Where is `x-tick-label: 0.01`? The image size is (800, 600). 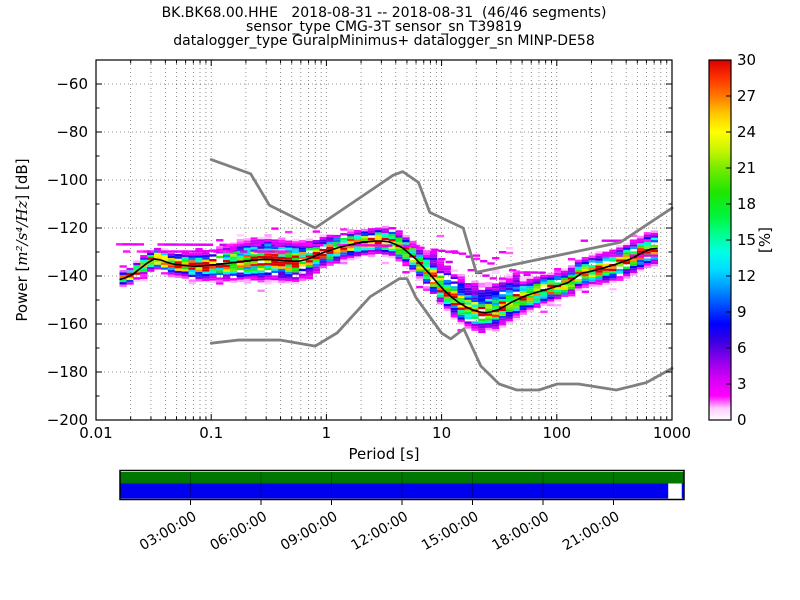 x-tick-label: 0.01 is located at coordinates (95, 433).